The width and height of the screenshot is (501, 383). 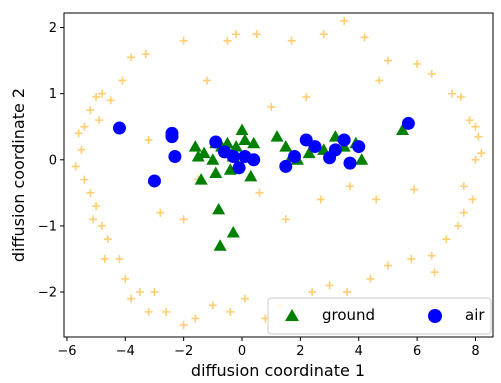 What do you see at coordinates (242, 351) in the screenshot?
I see `x-tick-label: 0` at bounding box center [242, 351].